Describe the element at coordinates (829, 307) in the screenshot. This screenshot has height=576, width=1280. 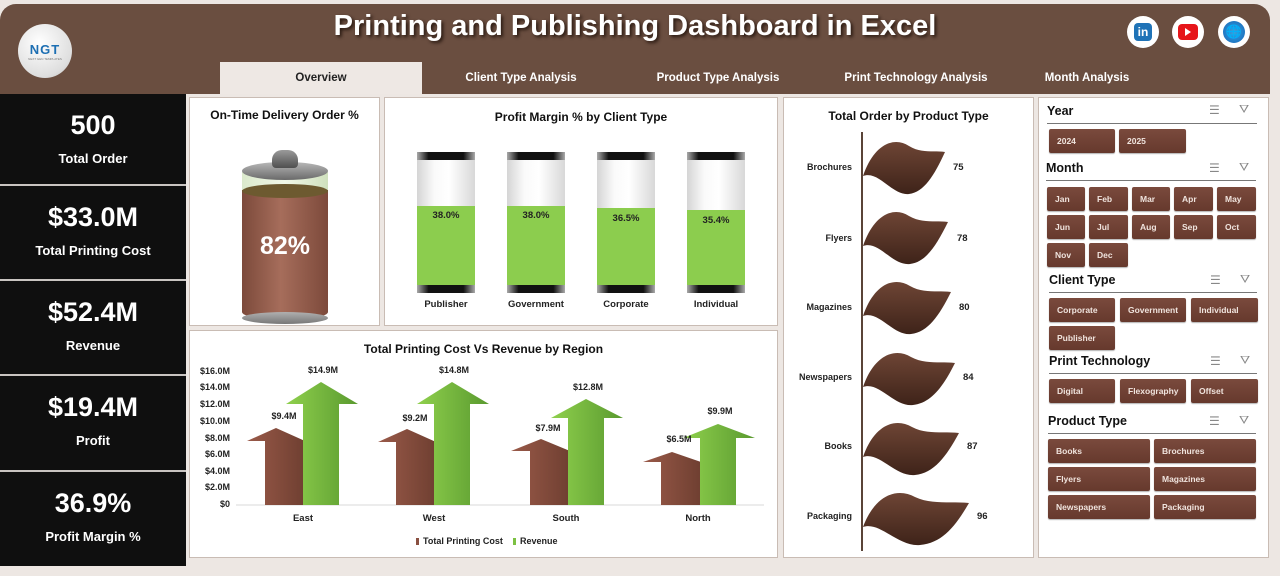
I see `category-label: Magazines` at that location.